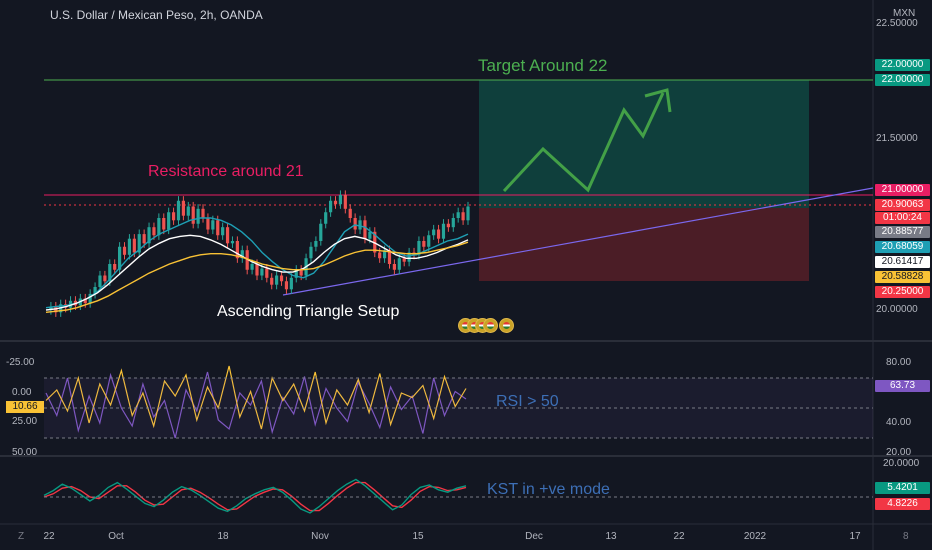  I want to click on kst-signal-line, so click(255, 496).